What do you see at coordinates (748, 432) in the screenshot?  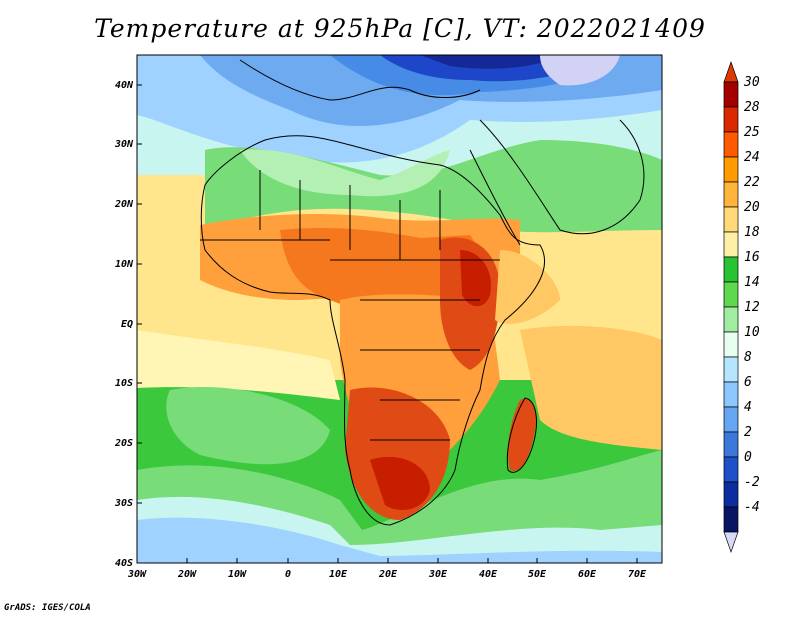 I see `colorbar-label: 2` at bounding box center [748, 432].